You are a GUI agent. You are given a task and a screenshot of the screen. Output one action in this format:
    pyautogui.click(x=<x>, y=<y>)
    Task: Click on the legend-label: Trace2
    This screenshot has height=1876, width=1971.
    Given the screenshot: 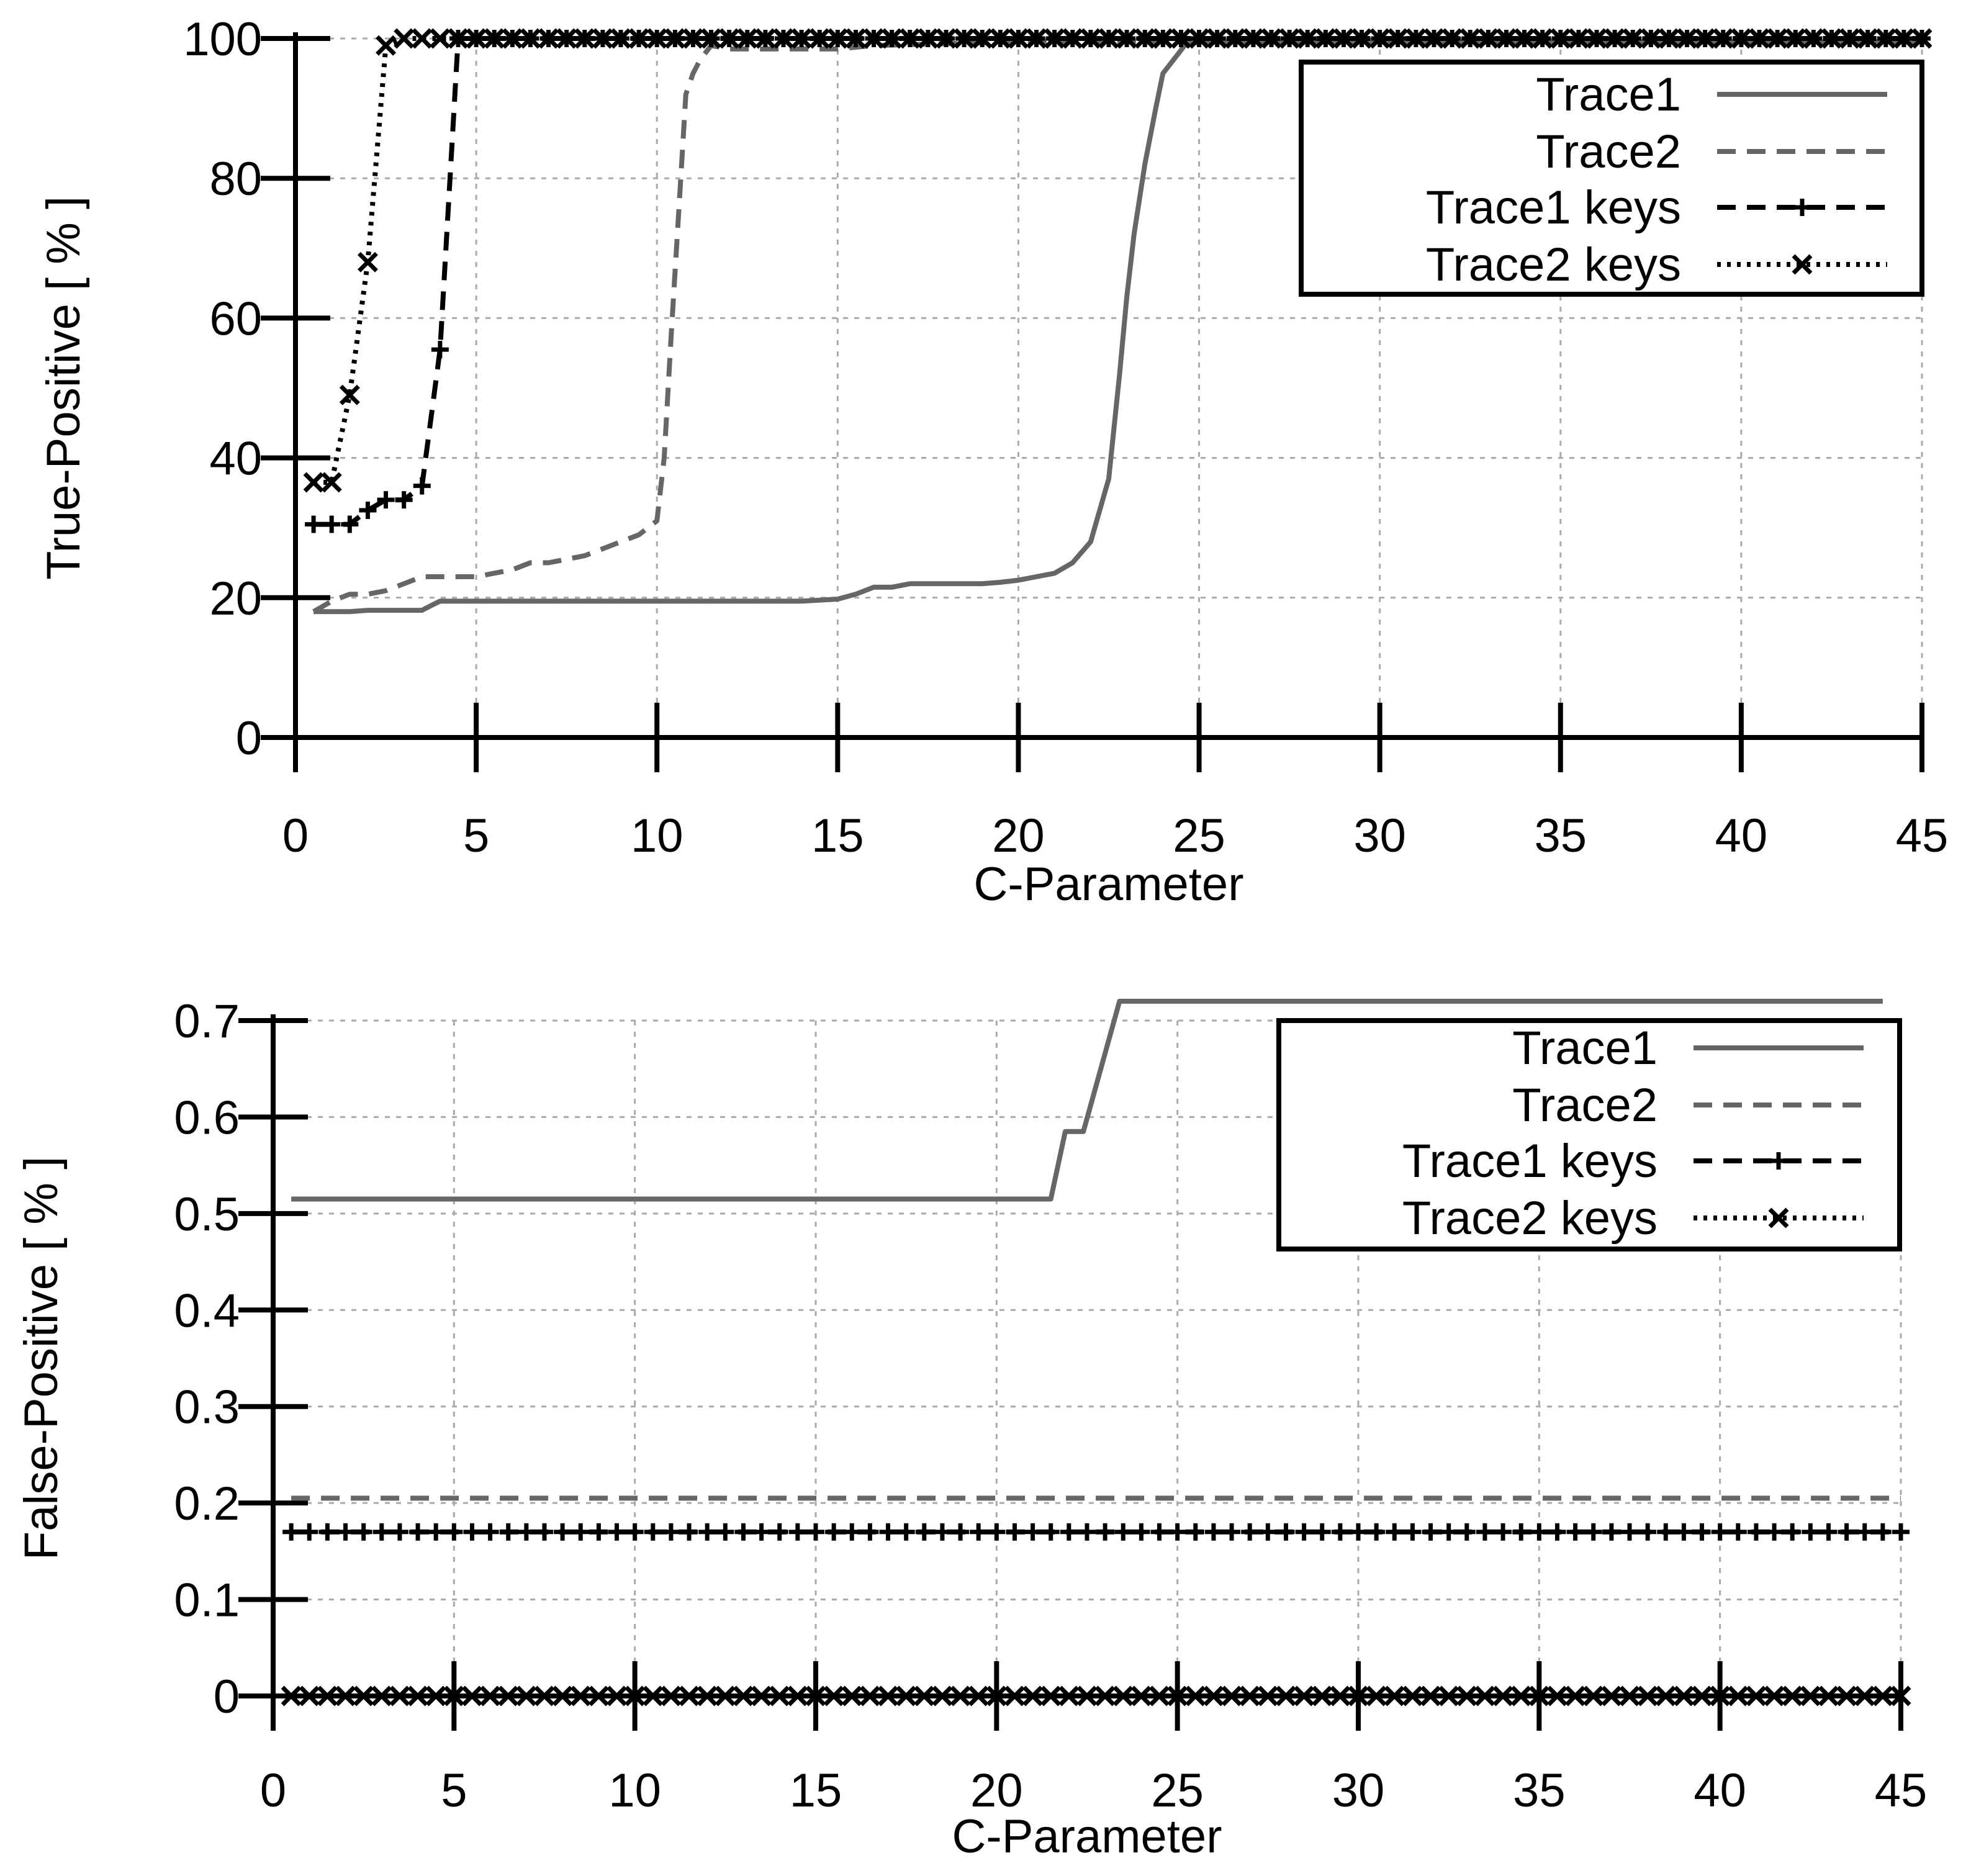 What is the action you would take?
    pyautogui.click(x=1608, y=151)
    